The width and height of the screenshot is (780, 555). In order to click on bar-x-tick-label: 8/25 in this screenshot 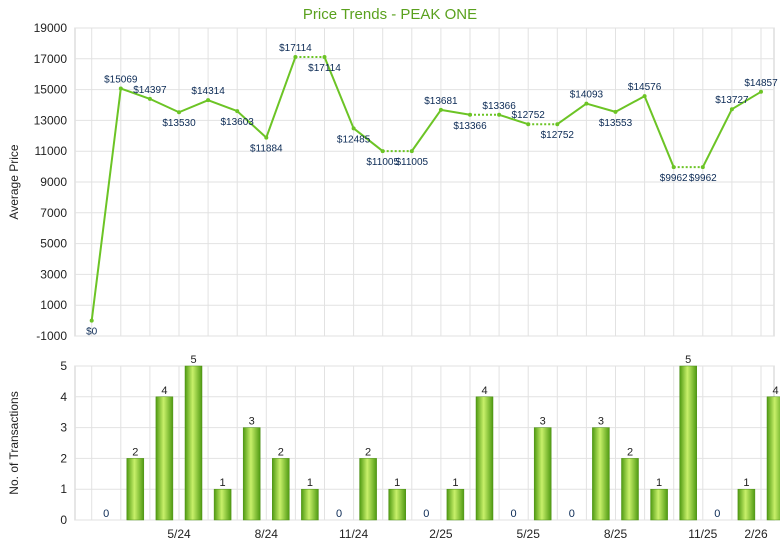, I will do `click(616, 534)`.